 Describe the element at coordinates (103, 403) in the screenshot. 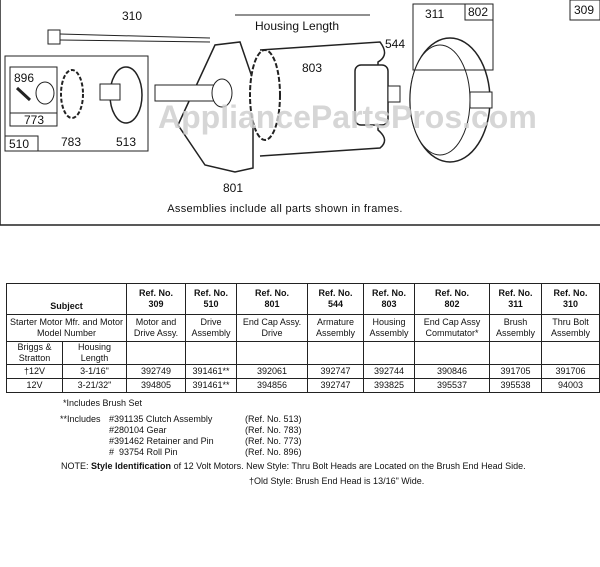

I see `footnote-brush-set: *Includes Brush Set` at that location.